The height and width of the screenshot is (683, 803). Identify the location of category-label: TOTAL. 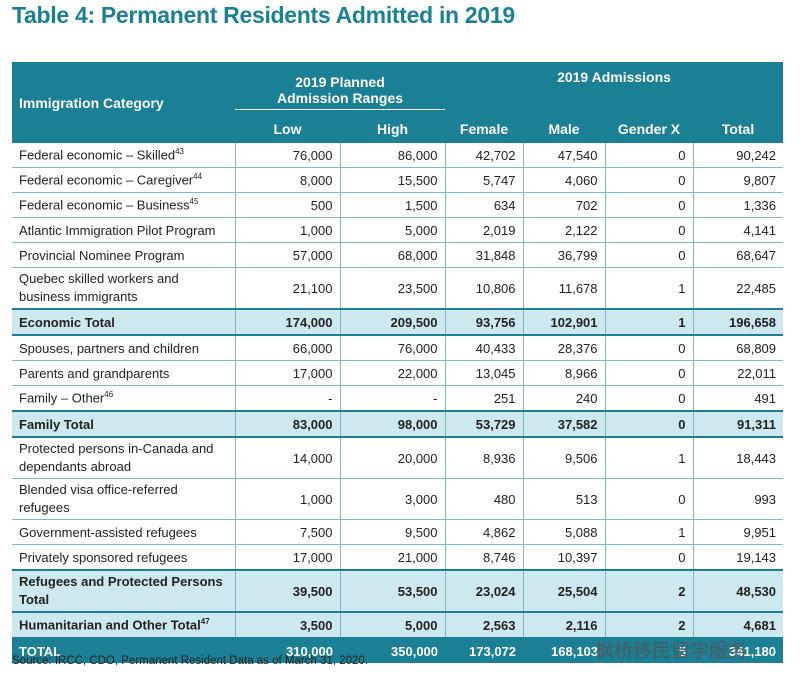
(40, 651).